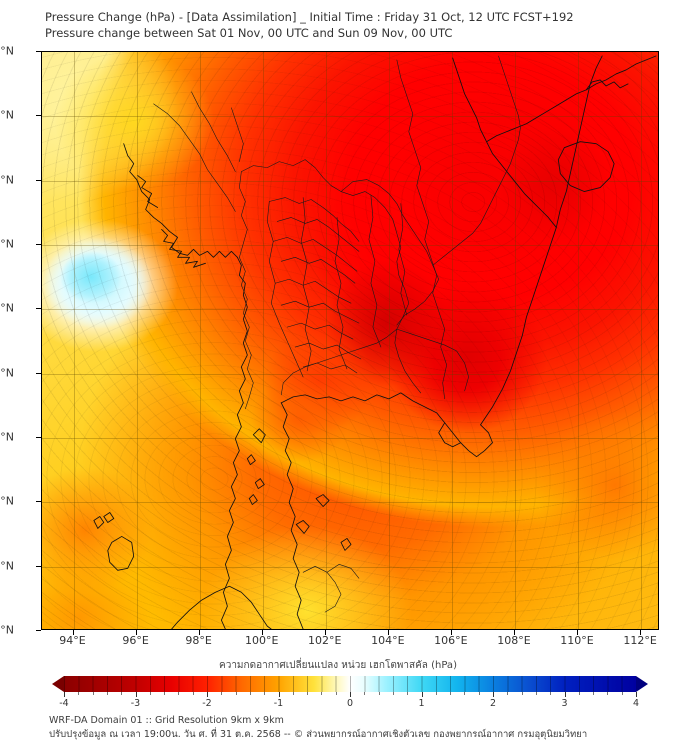 This screenshot has height=756, width=676. I want to click on lat-tick-label: 16°N, so click(7, 244).